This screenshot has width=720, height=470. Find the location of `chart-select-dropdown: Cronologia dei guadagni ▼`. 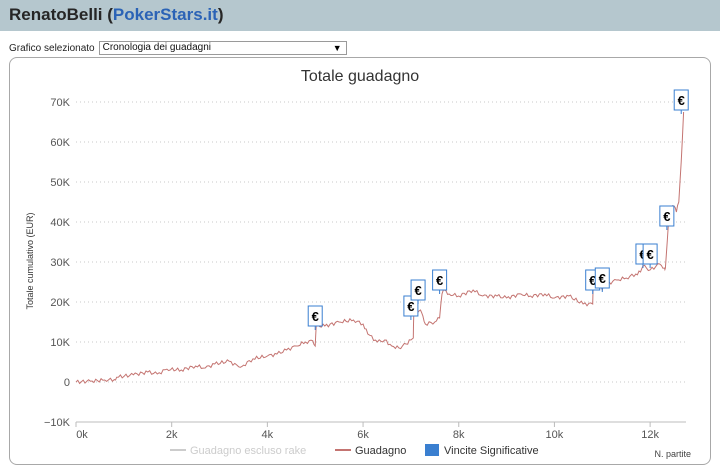

chart-select-dropdown: Cronologia dei guadagni ▼ is located at coordinates (222, 48).